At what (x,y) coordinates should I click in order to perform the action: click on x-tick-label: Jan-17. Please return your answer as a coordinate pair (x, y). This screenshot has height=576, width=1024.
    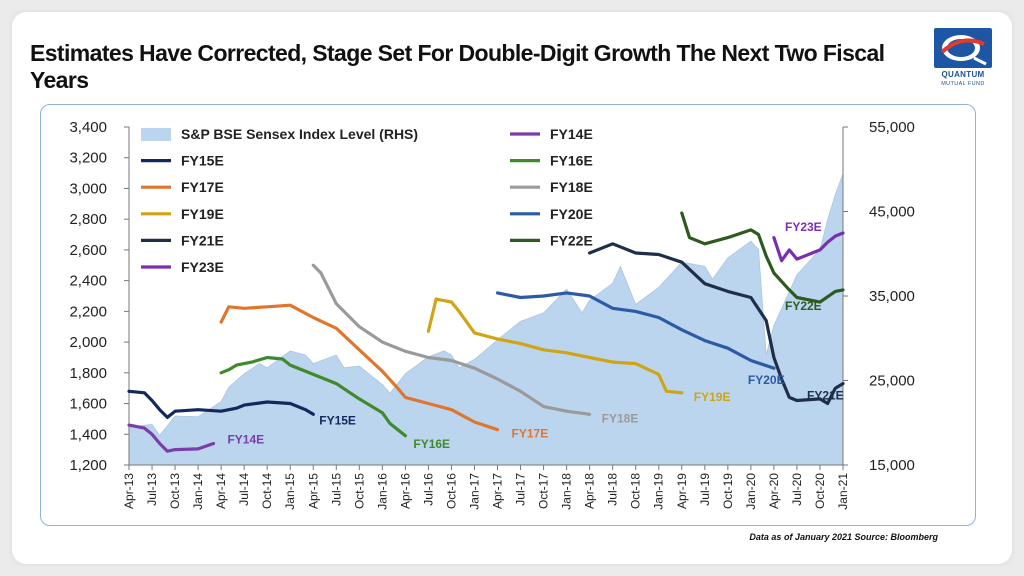
    Looking at the image, I should click on (474, 491).